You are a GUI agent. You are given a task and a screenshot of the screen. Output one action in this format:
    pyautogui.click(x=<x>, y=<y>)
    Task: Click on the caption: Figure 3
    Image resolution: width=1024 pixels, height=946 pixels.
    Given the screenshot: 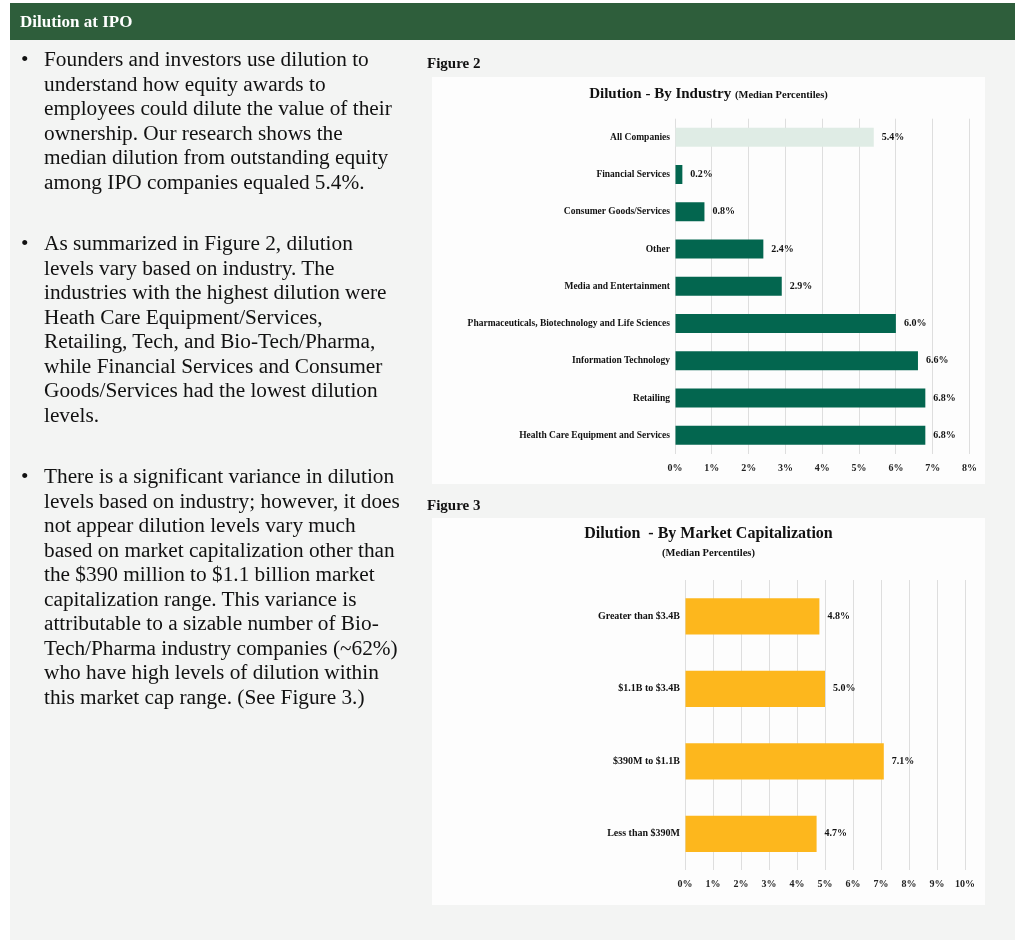 What is the action you would take?
    pyautogui.click(x=454, y=505)
    